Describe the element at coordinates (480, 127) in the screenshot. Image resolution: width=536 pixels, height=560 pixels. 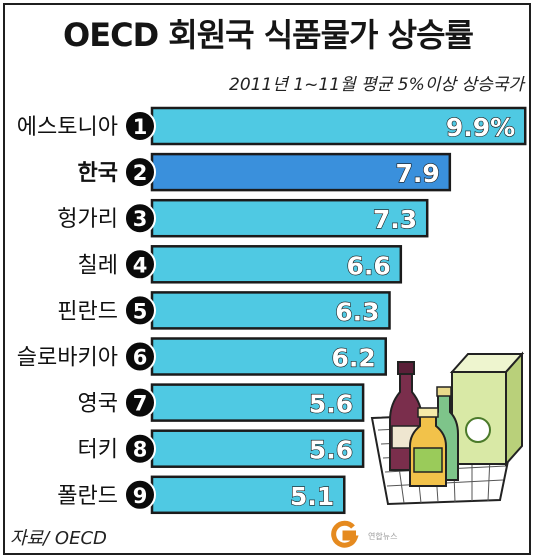
I see `value-label: 9.9%` at that location.